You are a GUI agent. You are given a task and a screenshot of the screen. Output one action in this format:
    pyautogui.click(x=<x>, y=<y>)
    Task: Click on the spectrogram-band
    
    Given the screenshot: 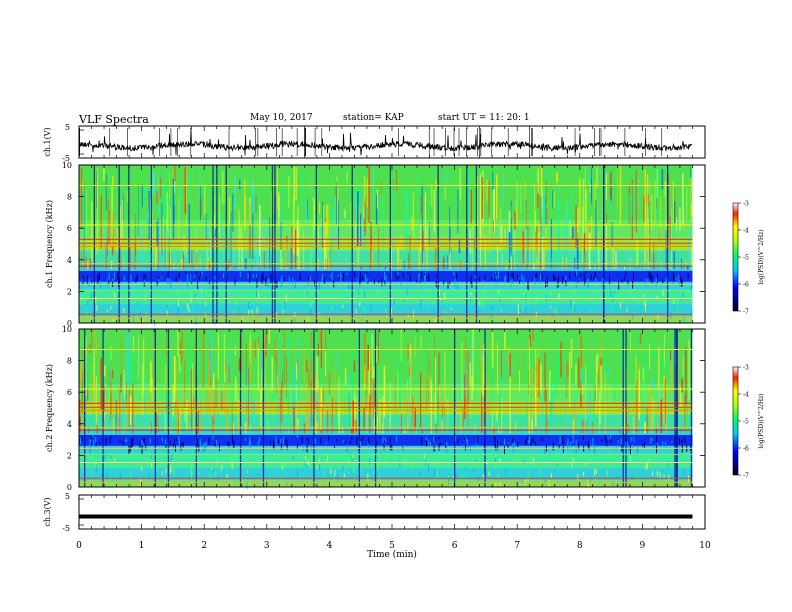 What is the action you would take?
    pyautogui.click(x=386, y=297)
    